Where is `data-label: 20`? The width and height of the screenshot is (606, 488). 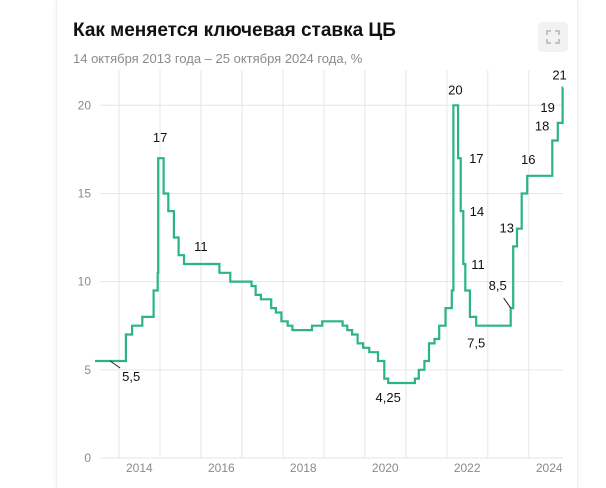
data-label: 20 is located at coordinates (455, 89).